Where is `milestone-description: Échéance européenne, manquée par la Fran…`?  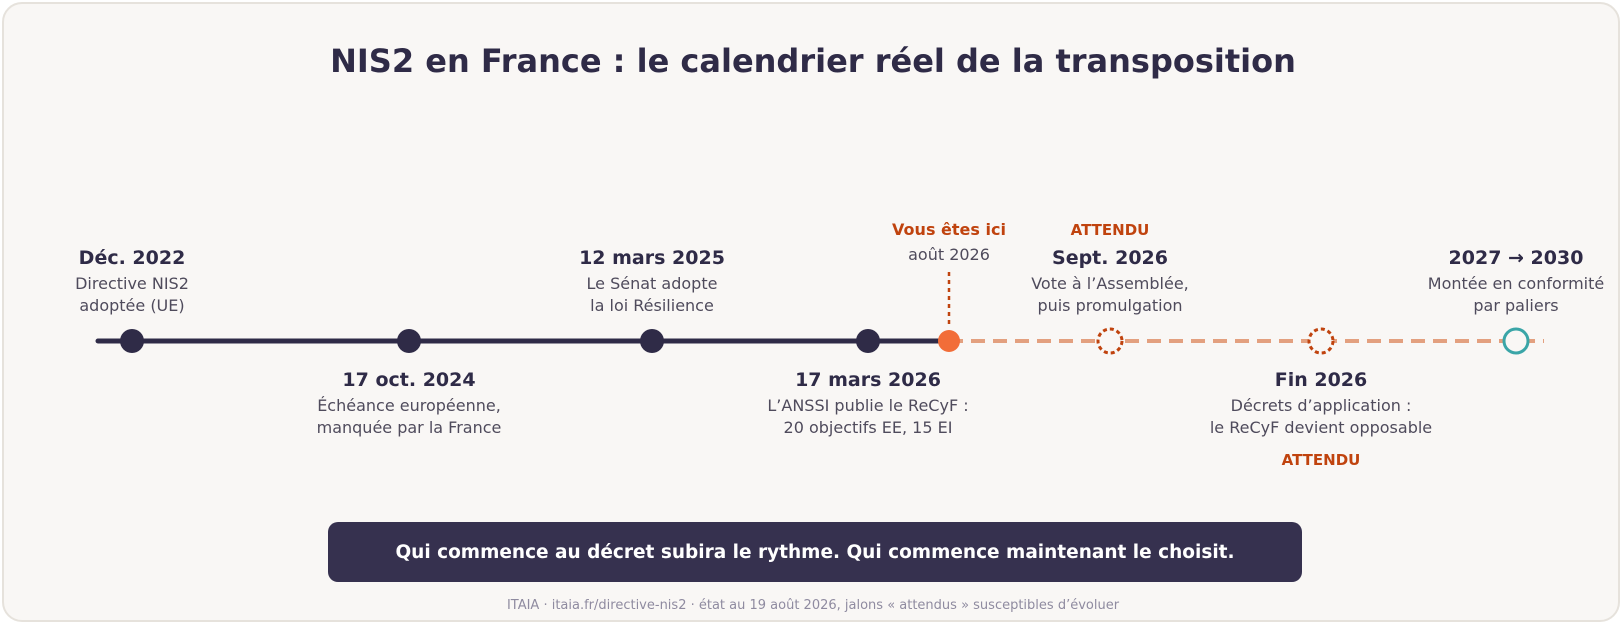 milestone-description: Échéance européenne, manquée par la Fran… is located at coordinates (409, 416).